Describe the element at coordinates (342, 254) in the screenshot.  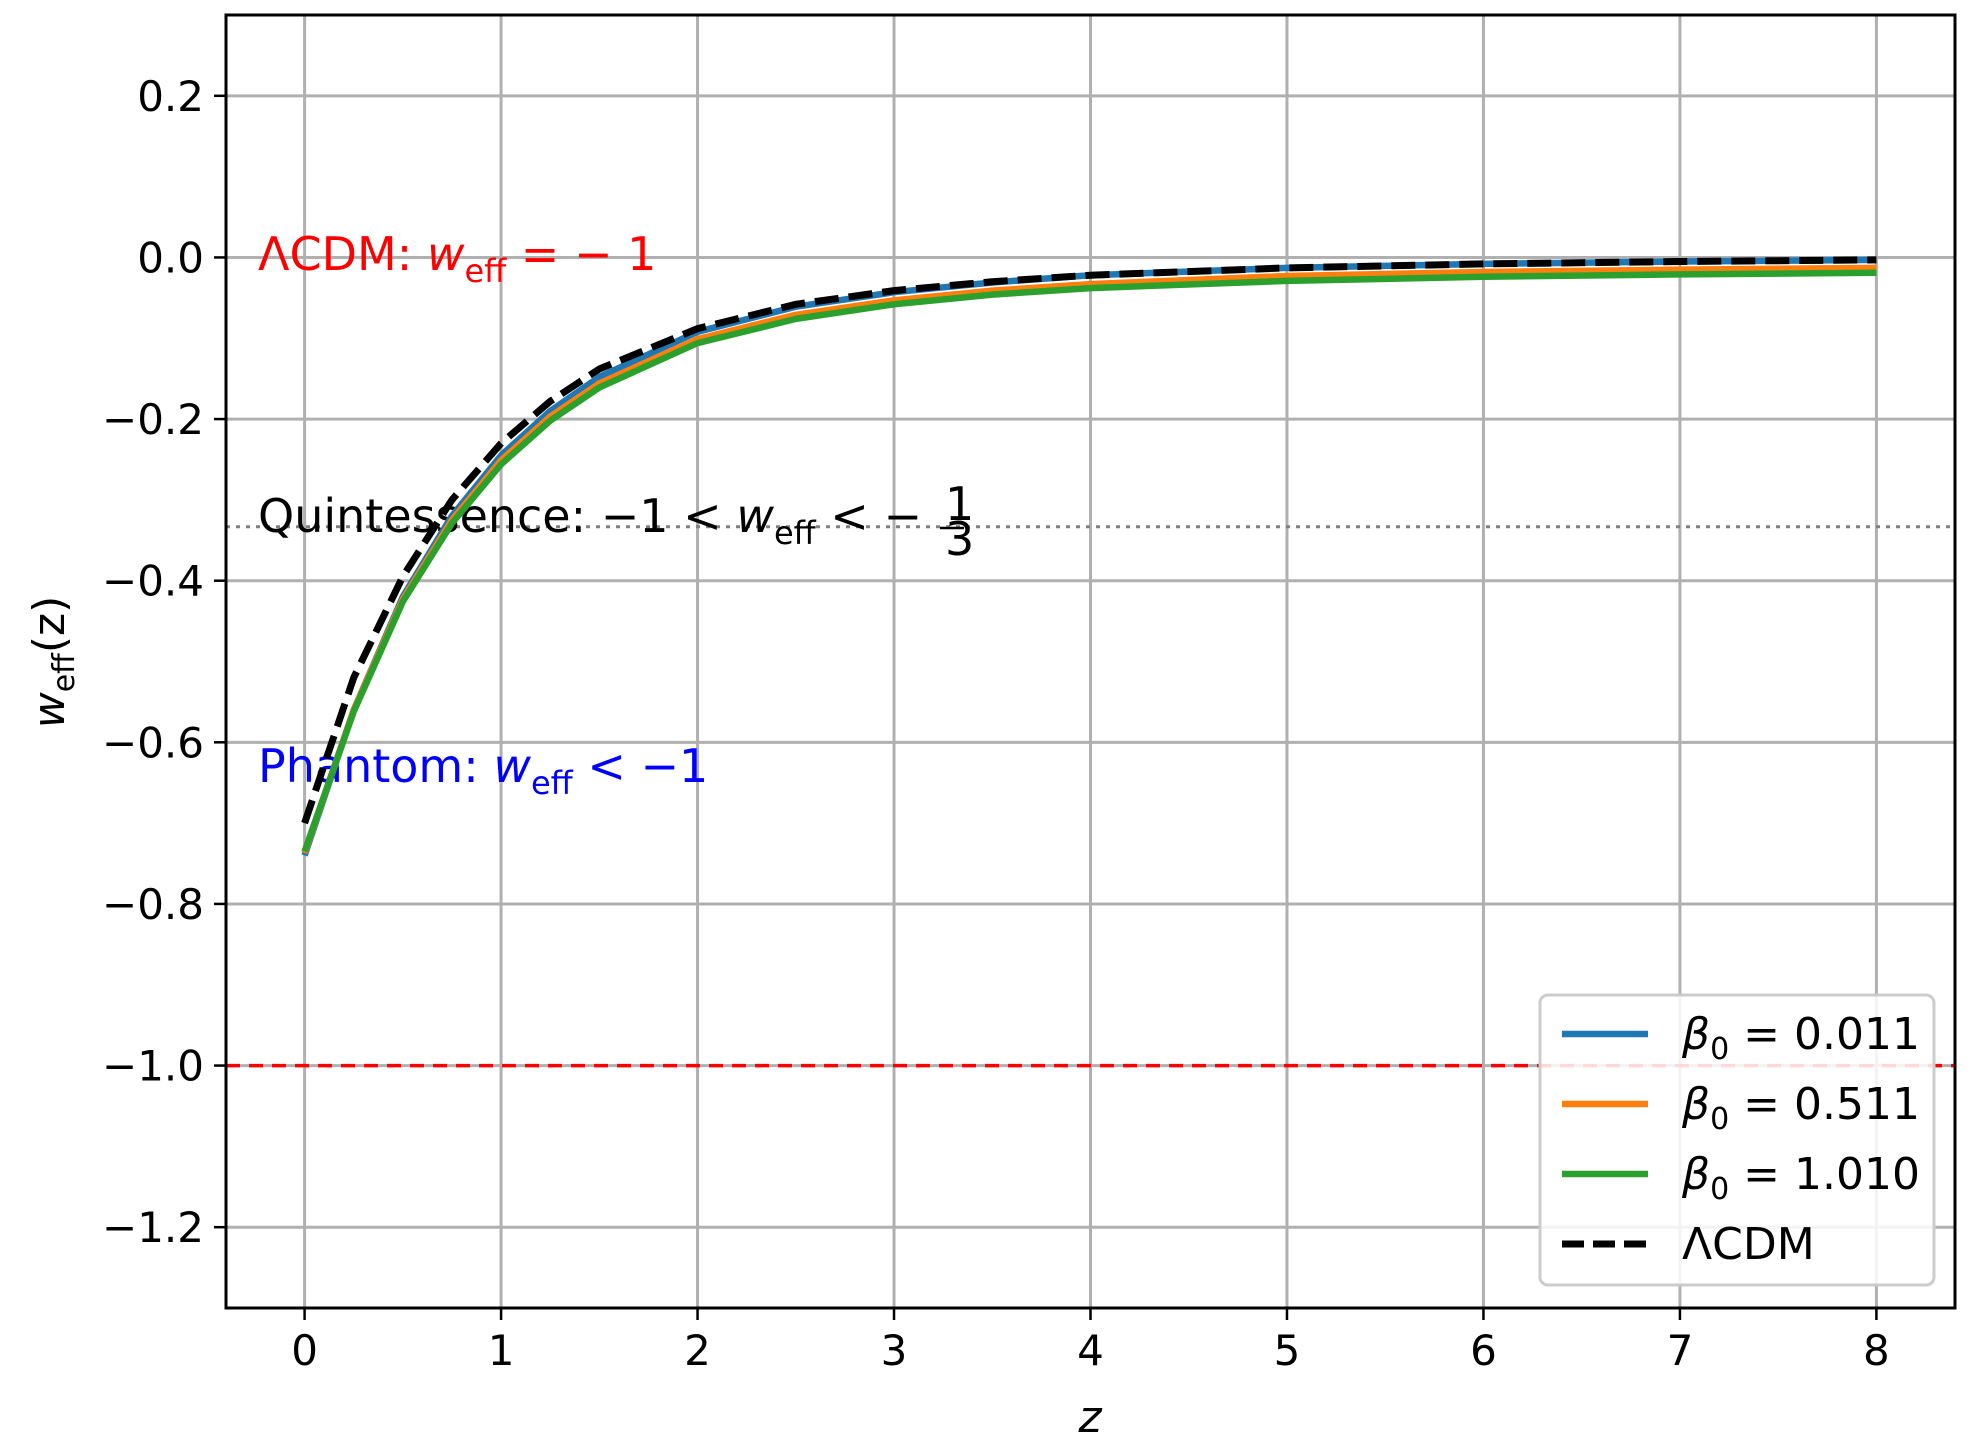
I see `annotation-lcdm-prefix: ΛCDM:` at that location.